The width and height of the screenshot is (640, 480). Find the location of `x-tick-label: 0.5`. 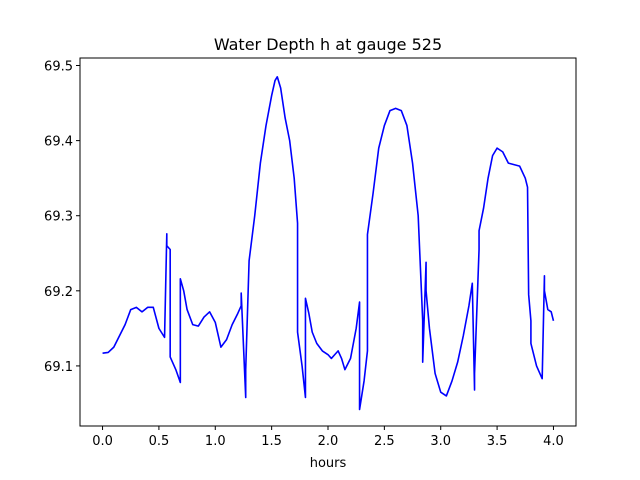

x-tick-label: 0.5 is located at coordinates (159, 441).